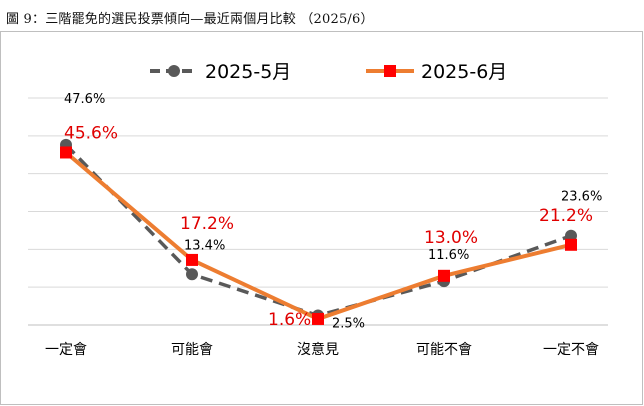 This screenshot has width=644, height=406. Describe the element at coordinates (566, 216) in the screenshot. I see `data-label-jun: 21.2%` at that location.